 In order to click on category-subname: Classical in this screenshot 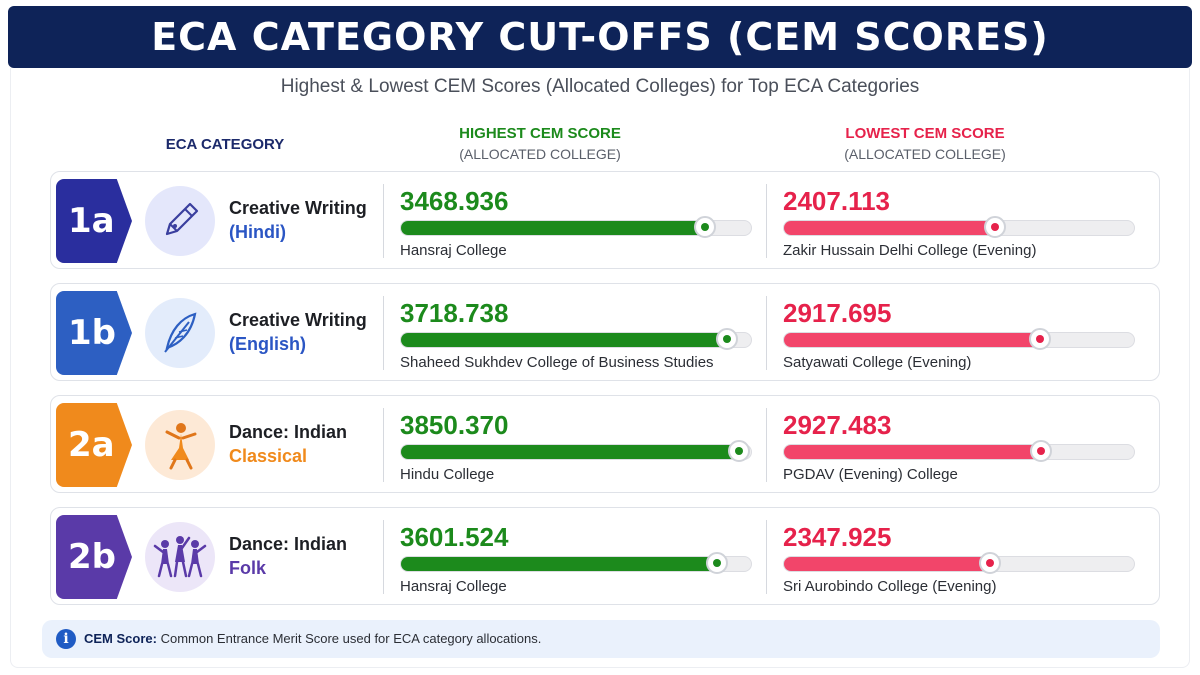, I will do `click(268, 456)`.